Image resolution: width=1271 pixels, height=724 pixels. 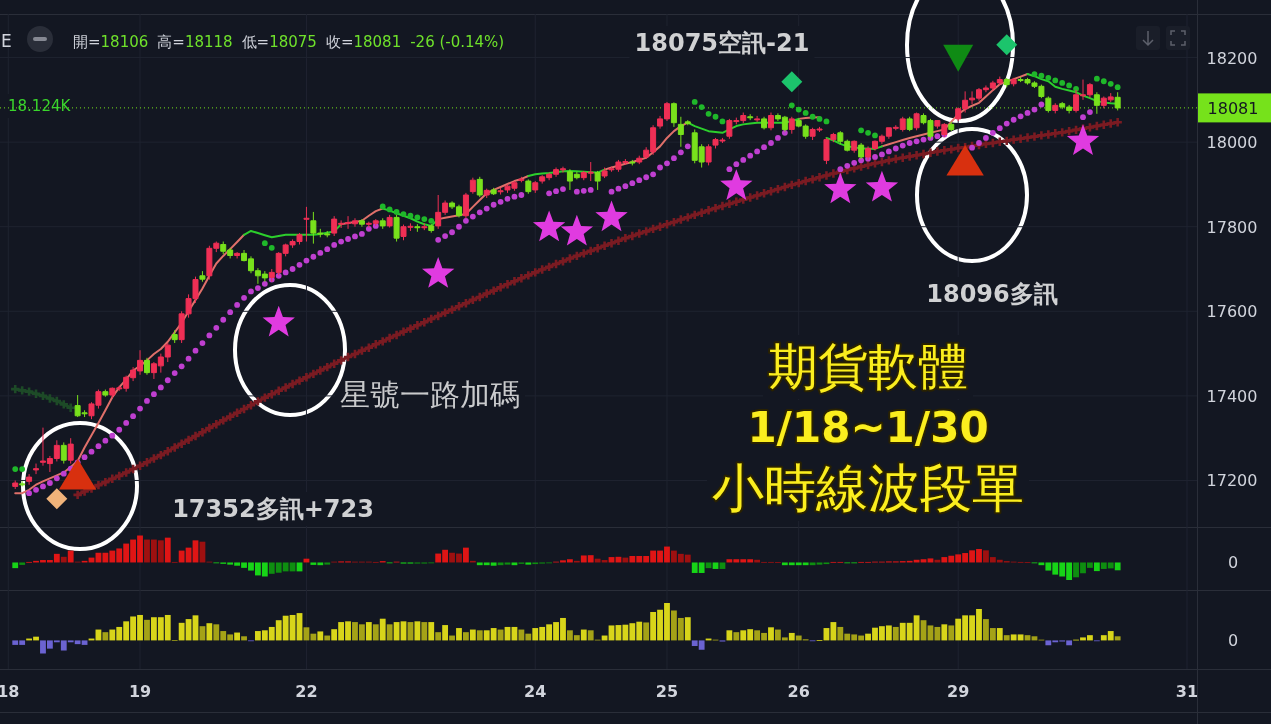 What do you see at coordinates (1233, 108) in the screenshot?
I see `ref-line-label: 18081` at bounding box center [1233, 108].